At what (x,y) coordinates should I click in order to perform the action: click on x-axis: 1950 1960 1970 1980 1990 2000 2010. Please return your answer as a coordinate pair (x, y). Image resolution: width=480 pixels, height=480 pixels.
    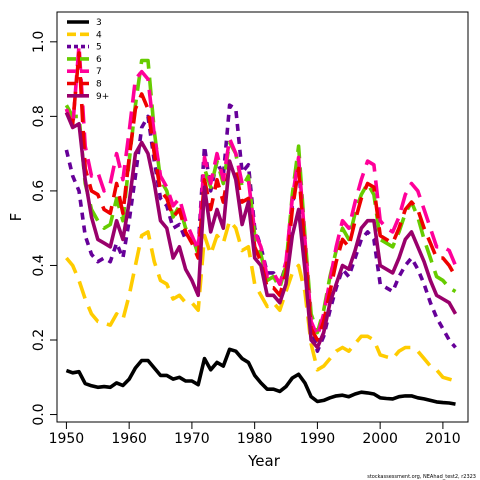
    Looking at the image, I should click on (255, 434).